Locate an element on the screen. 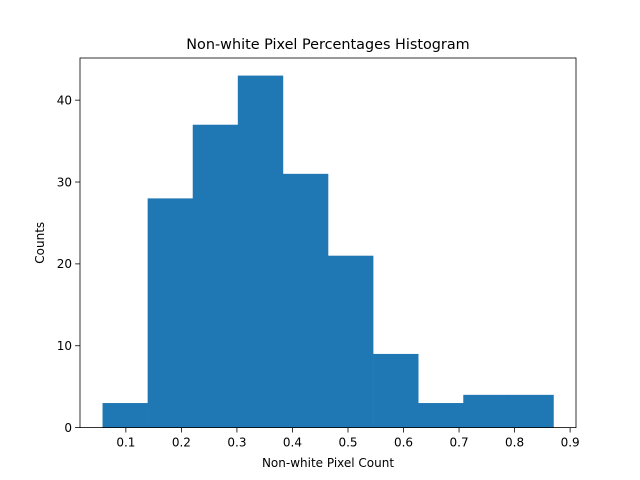 Image resolution: width=640 pixels, height=480 pixels. x-axis-ticks: 0.1 0.2 0.3 0.4 0.5 0.6 0.7 0.8 0.9 is located at coordinates (348, 438).